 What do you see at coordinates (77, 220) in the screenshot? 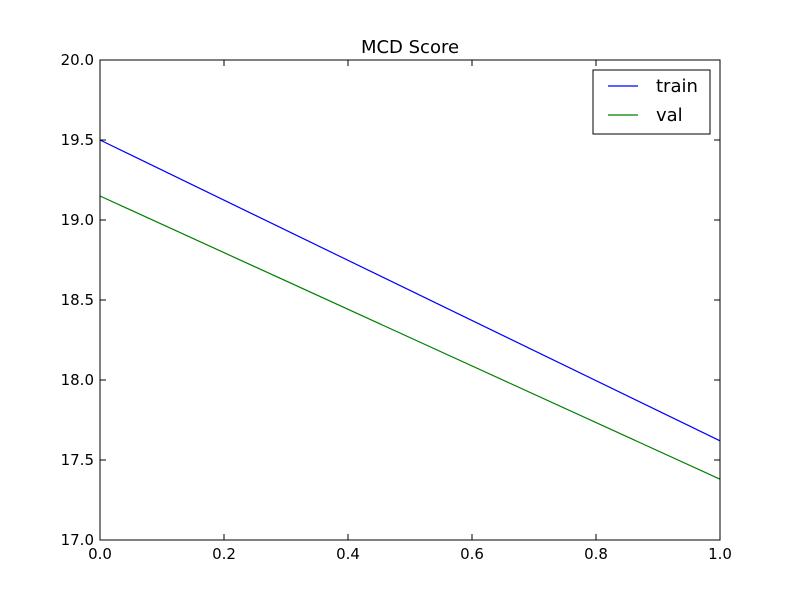
I see `y-tick-label-4: 19.0` at bounding box center [77, 220].